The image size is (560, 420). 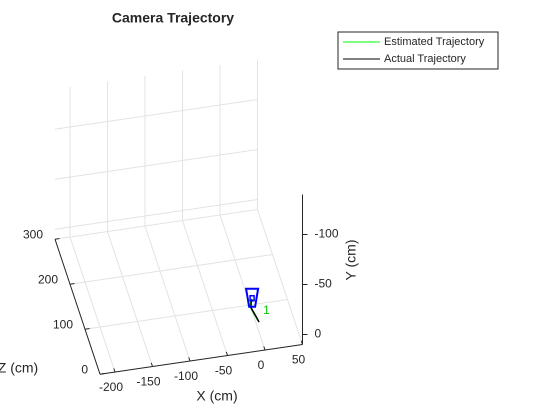 What do you see at coordinates (148, 382) in the screenshot?
I see `x-tick-label: -150` at bounding box center [148, 382].